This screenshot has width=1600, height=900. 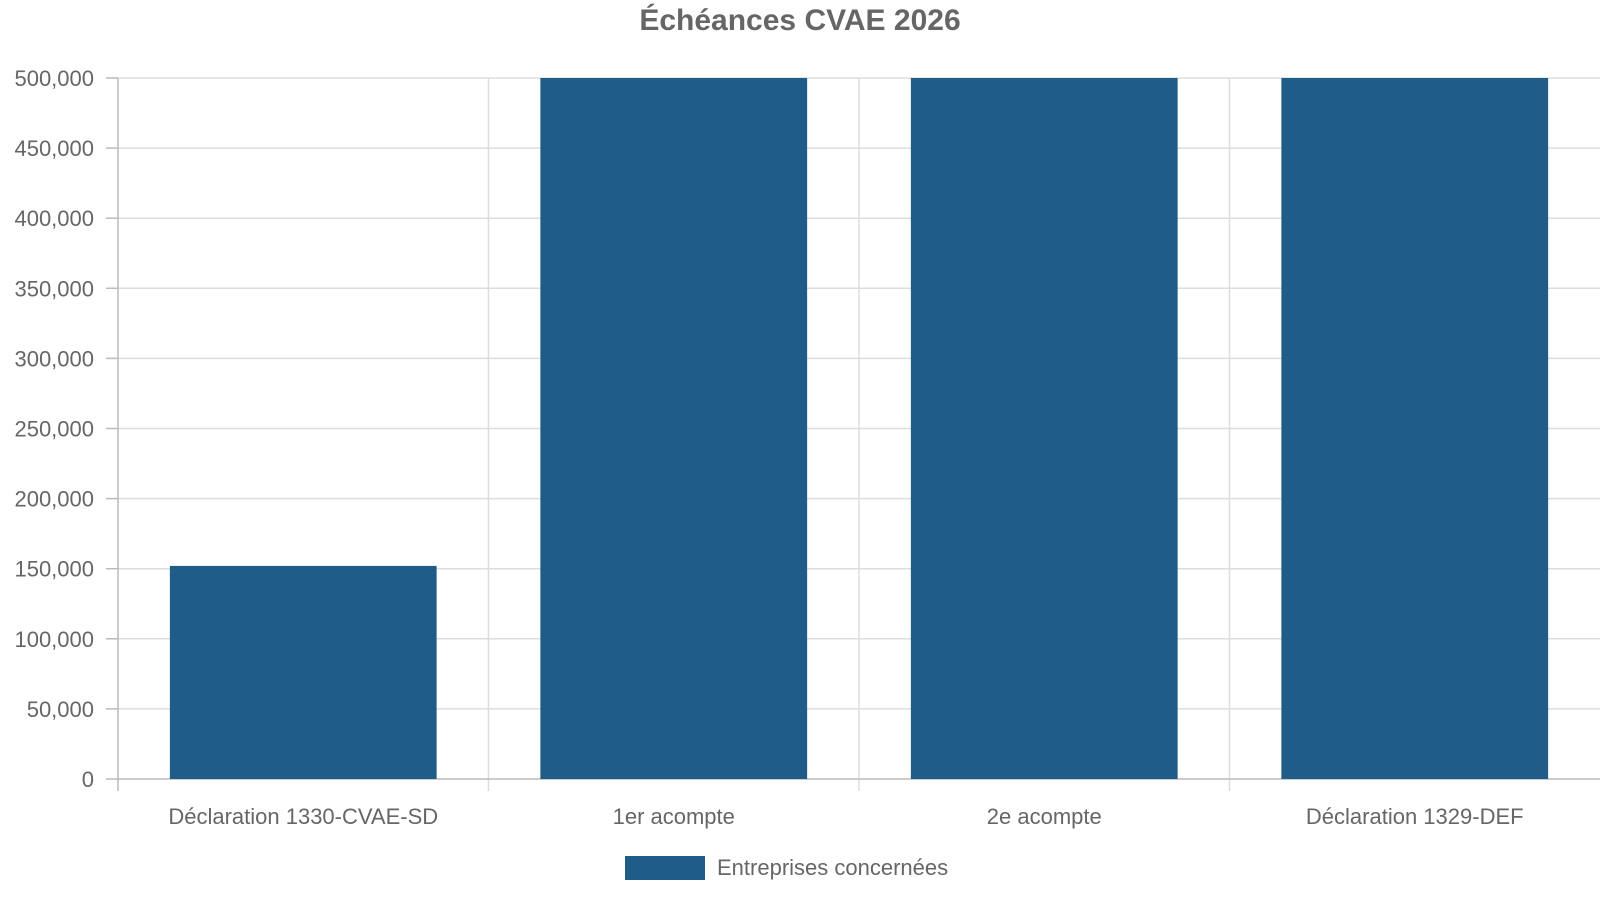 What do you see at coordinates (674, 816) in the screenshot?
I see `x-tick-label: 1er acompte` at bounding box center [674, 816].